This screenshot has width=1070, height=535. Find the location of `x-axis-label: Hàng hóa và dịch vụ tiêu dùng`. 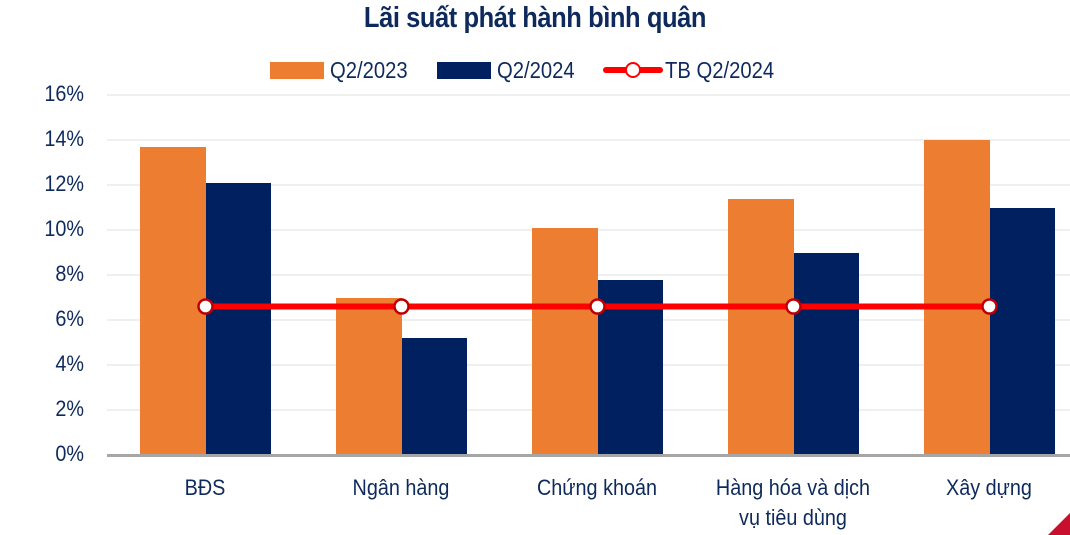

x-axis-label: Hàng hóa và dịch vụ tiêu dùng is located at coordinates (793, 502).